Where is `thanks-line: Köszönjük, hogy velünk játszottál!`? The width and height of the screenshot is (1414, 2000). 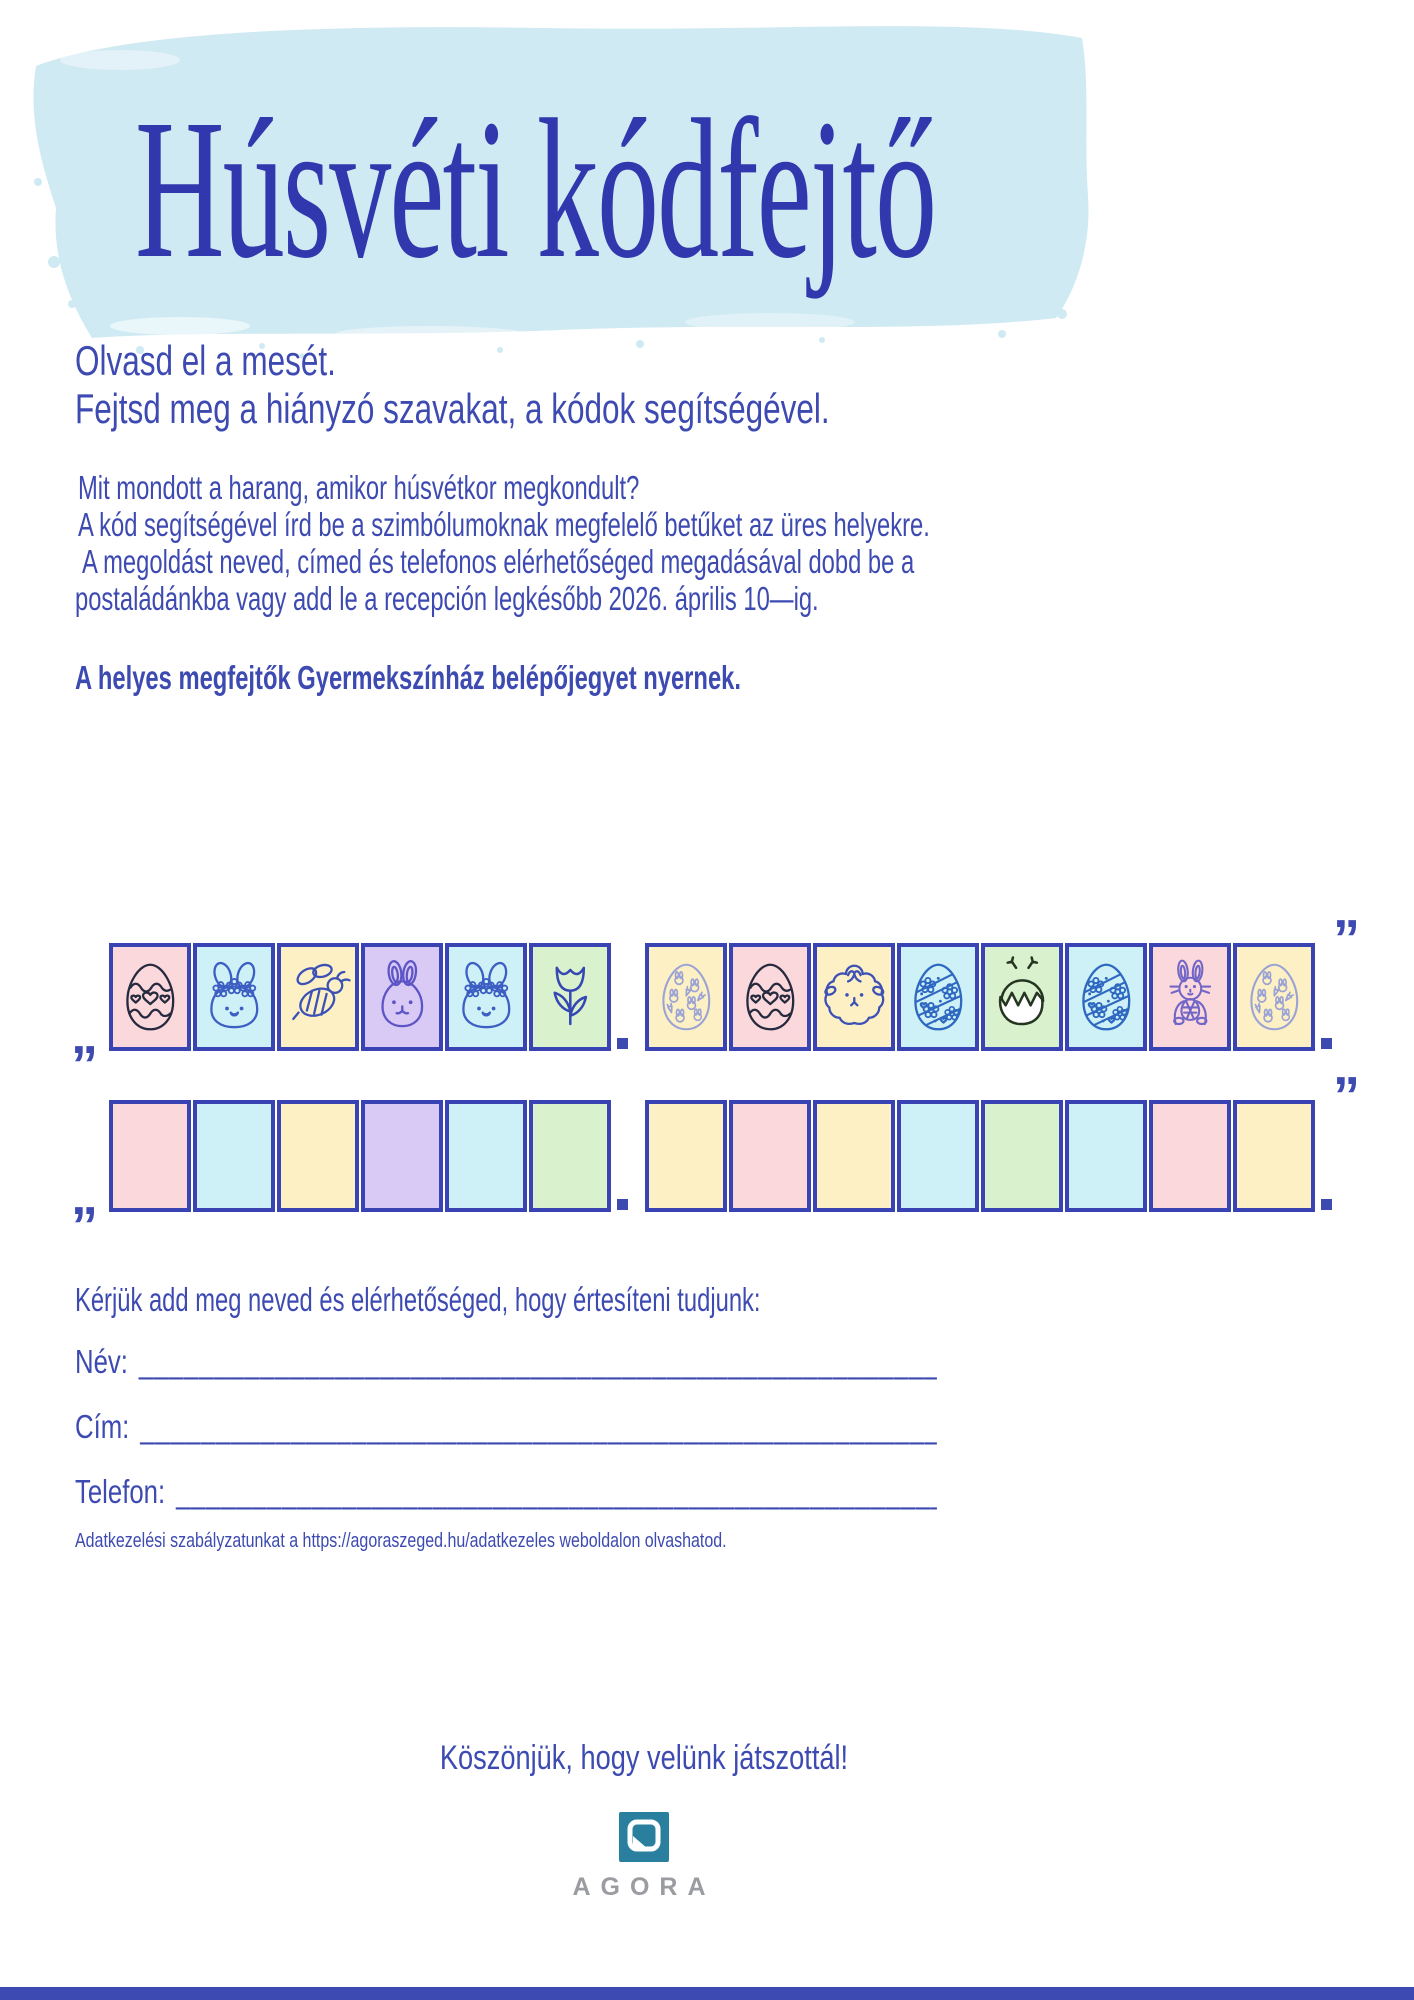 thanks-line: Köszönjük, hogy velünk játszottál! is located at coordinates (644, 1758).